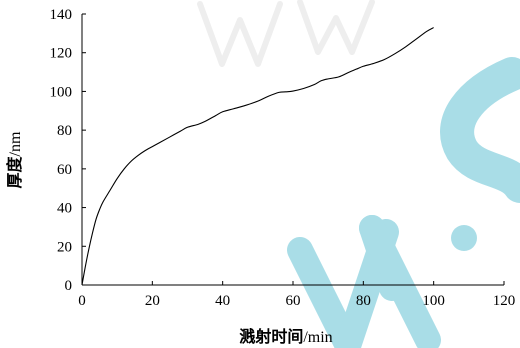  I want to click on watermark-dot, so click(464, 238).